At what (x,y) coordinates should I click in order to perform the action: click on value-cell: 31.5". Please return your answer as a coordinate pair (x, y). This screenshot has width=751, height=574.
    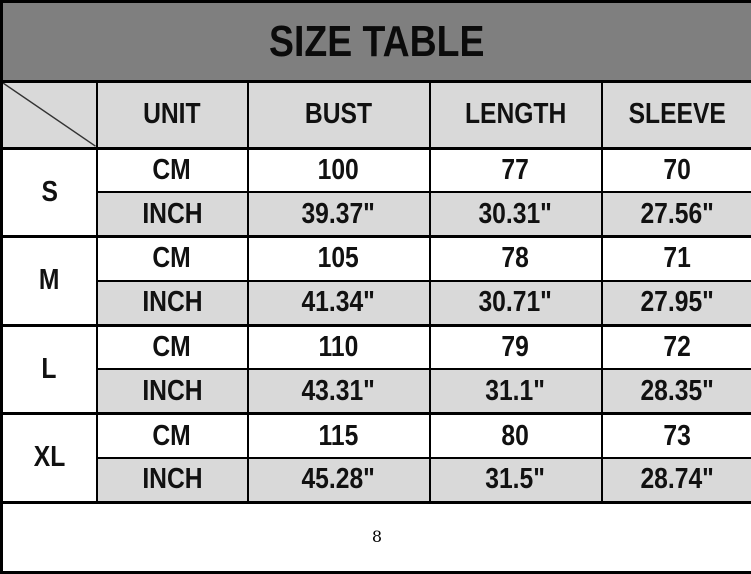
    Looking at the image, I should click on (515, 480).